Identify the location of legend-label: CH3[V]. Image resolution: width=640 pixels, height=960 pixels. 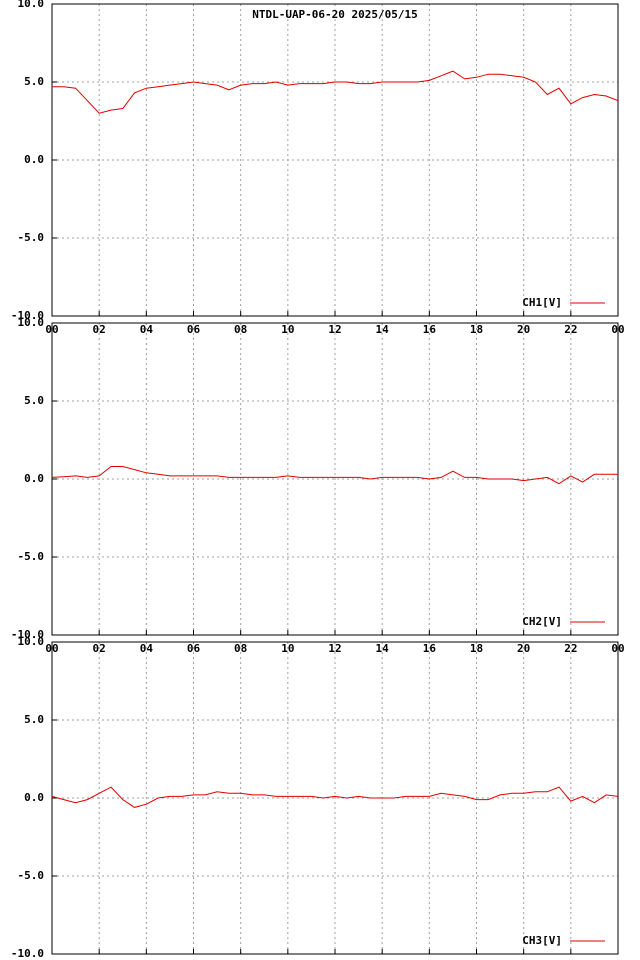
(542, 940).